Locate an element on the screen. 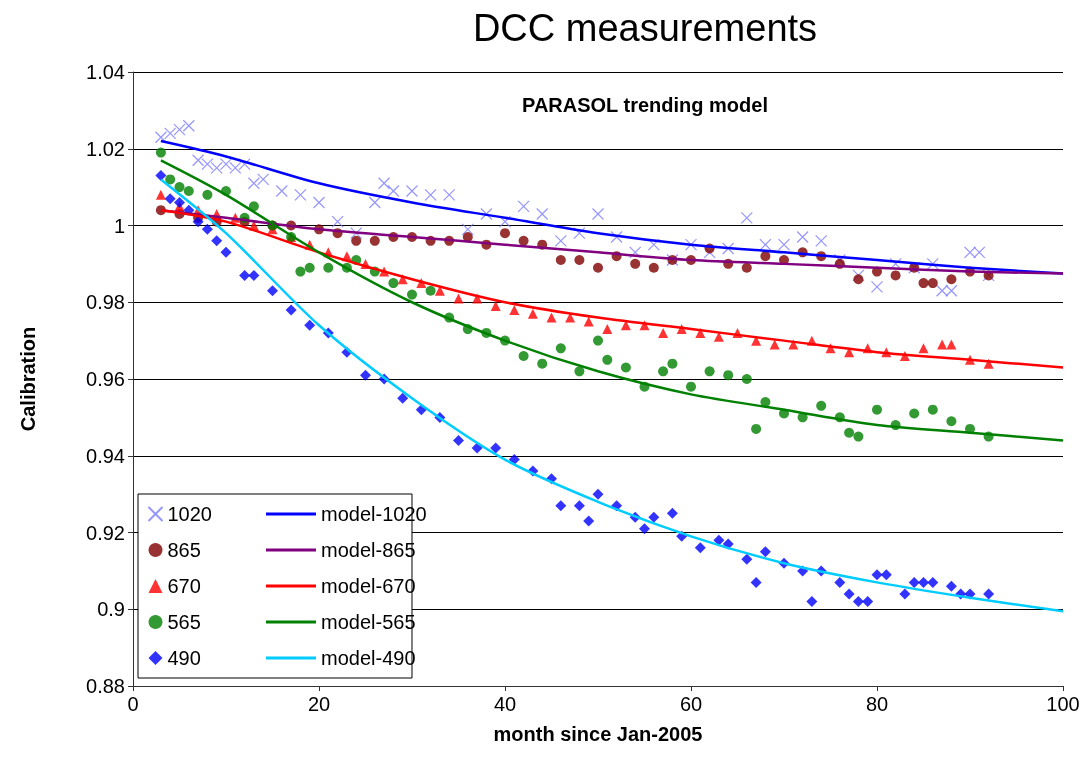 The height and width of the screenshot is (766, 1088). legend-label: model-565 is located at coordinates (368, 622).